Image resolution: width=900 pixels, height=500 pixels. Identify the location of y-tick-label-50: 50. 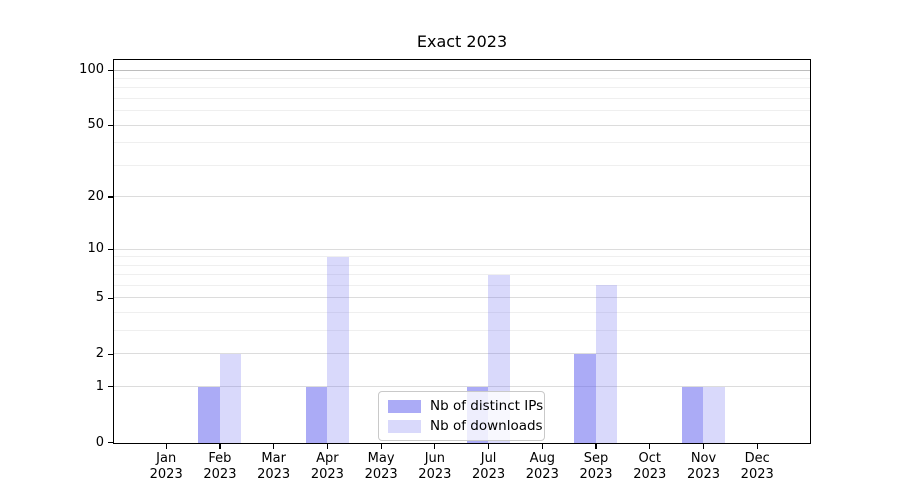
(95, 125).